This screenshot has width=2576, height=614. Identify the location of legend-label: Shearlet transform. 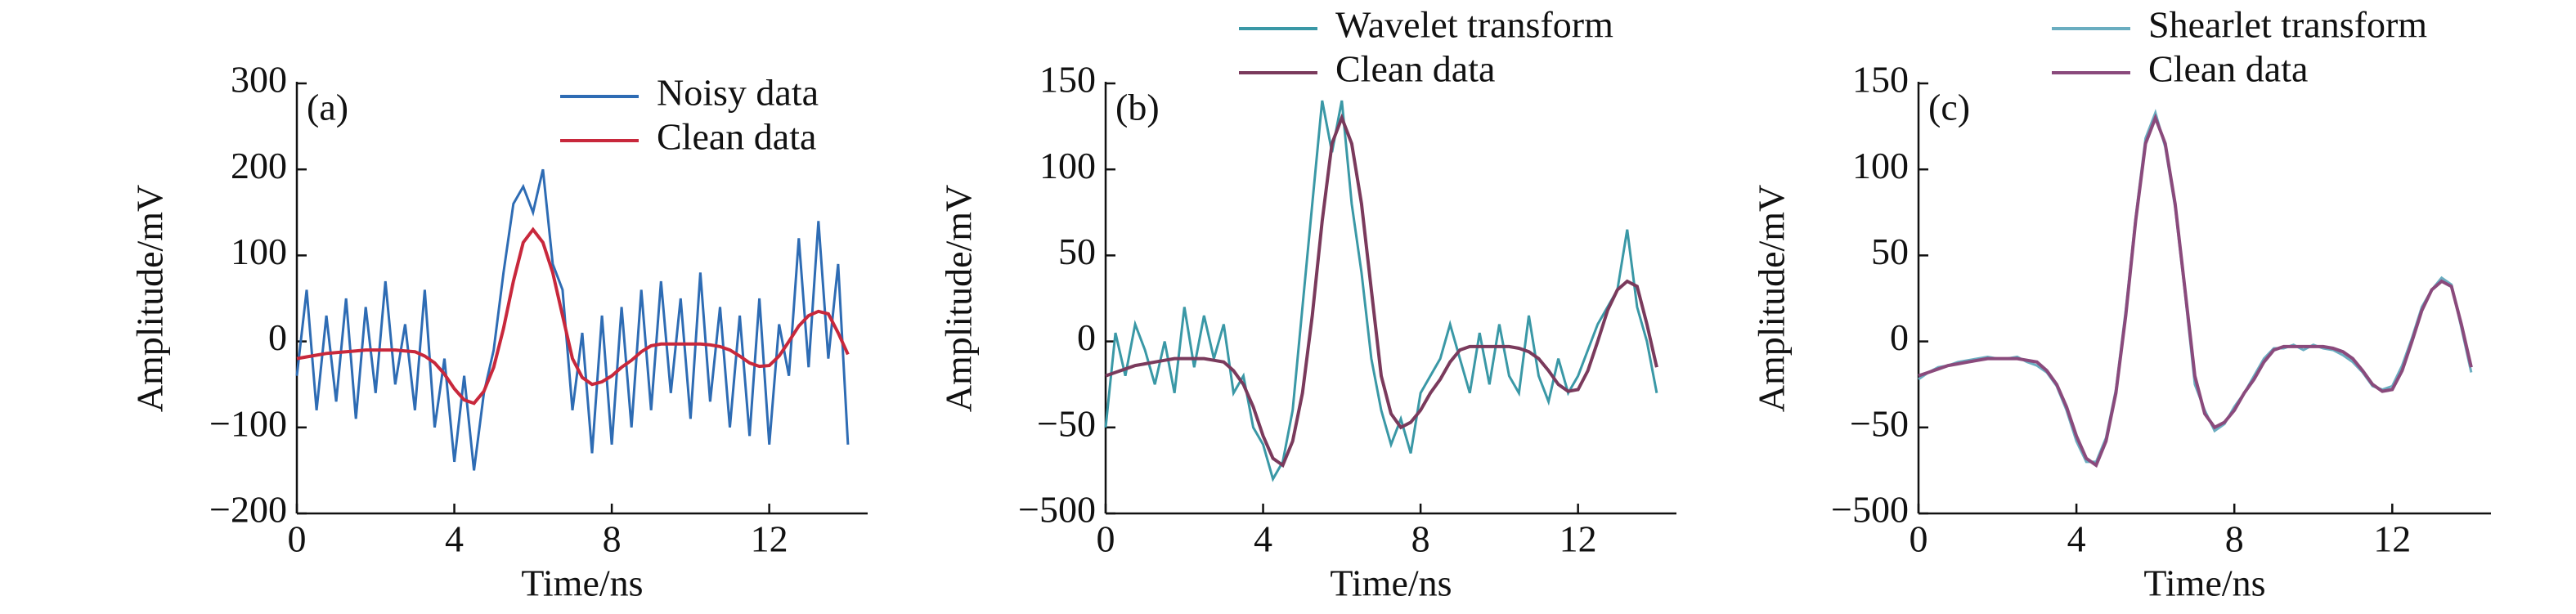
(2287, 25).